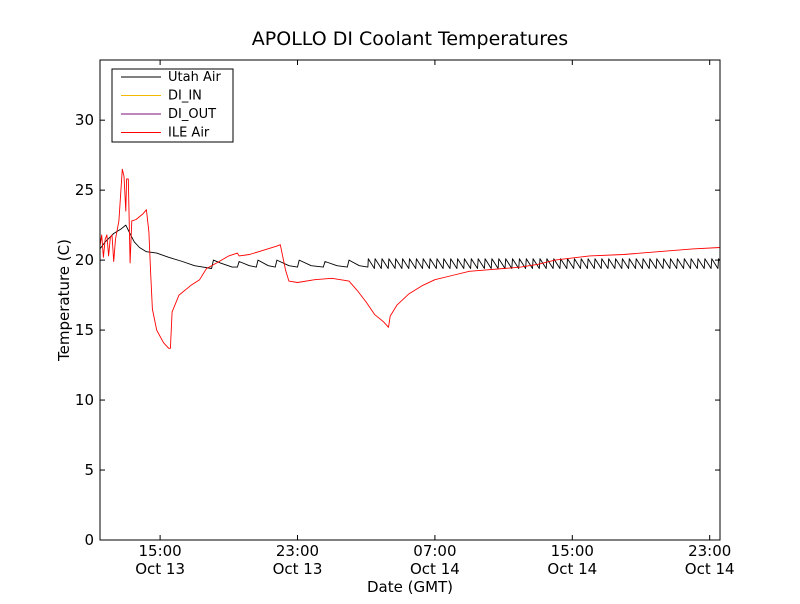 This screenshot has width=800, height=604. What do you see at coordinates (189, 133) in the screenshot?
I see `legend-label: ILE Air` at bounding box center [189, 133].